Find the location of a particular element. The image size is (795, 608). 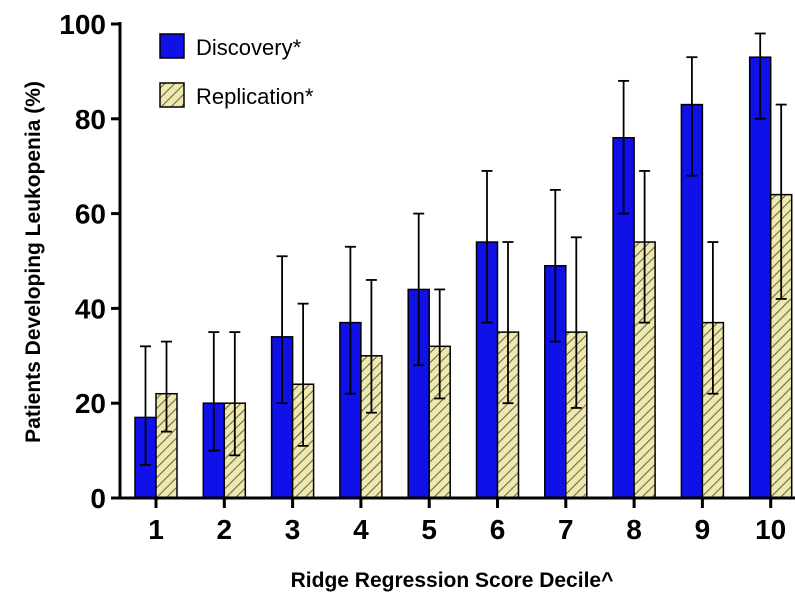

x-tick-label: 4 is located at coordinates (361, 529).